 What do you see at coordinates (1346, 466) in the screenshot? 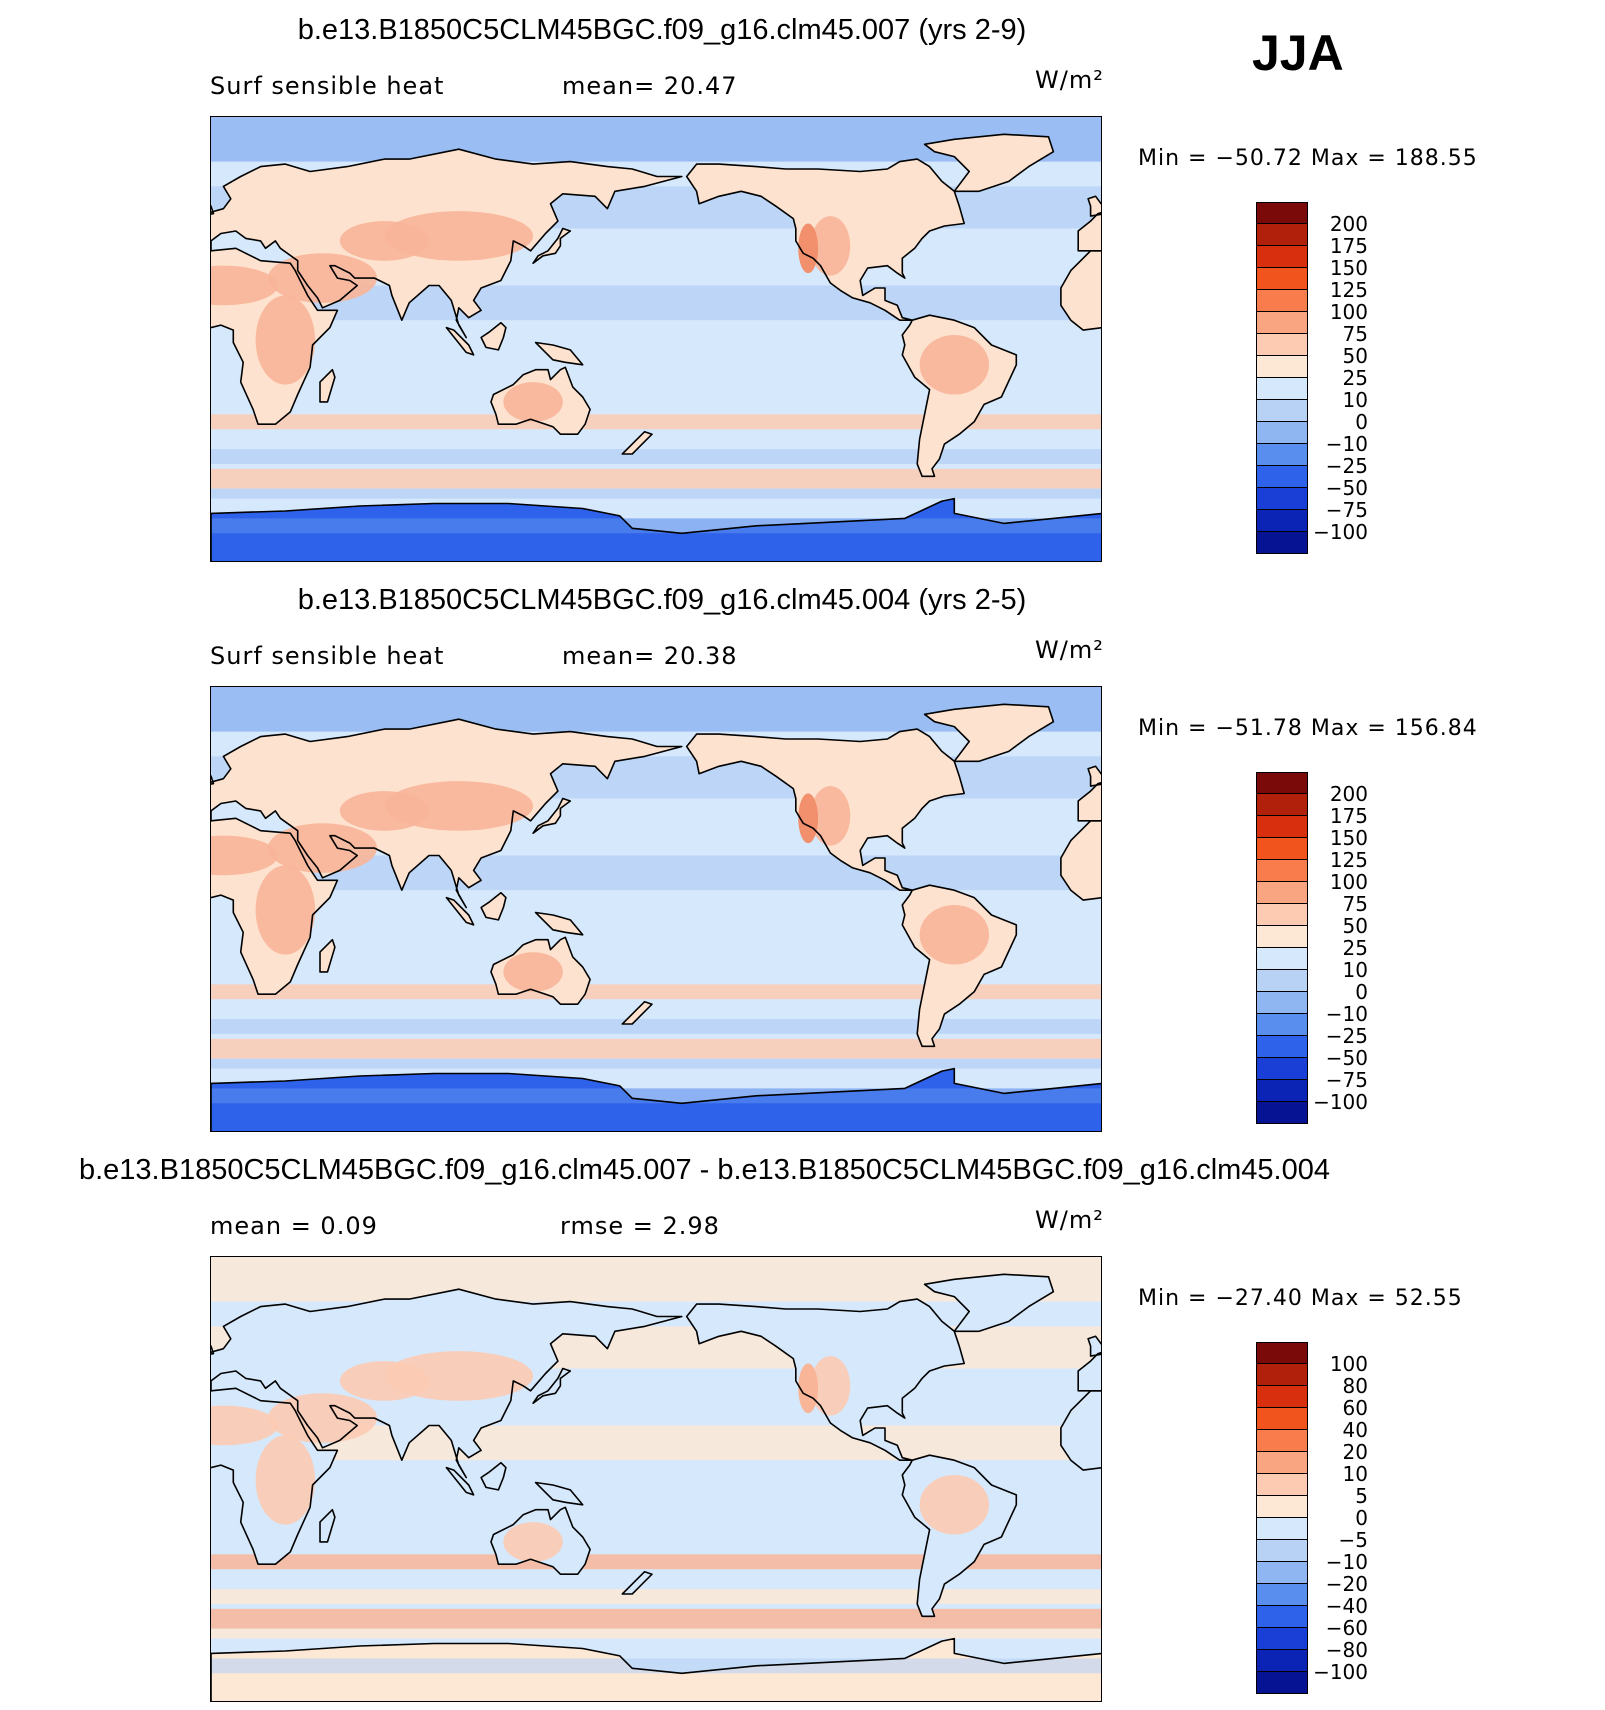
I see `colorbar-label: −25` at bounding box center [1346, 466].